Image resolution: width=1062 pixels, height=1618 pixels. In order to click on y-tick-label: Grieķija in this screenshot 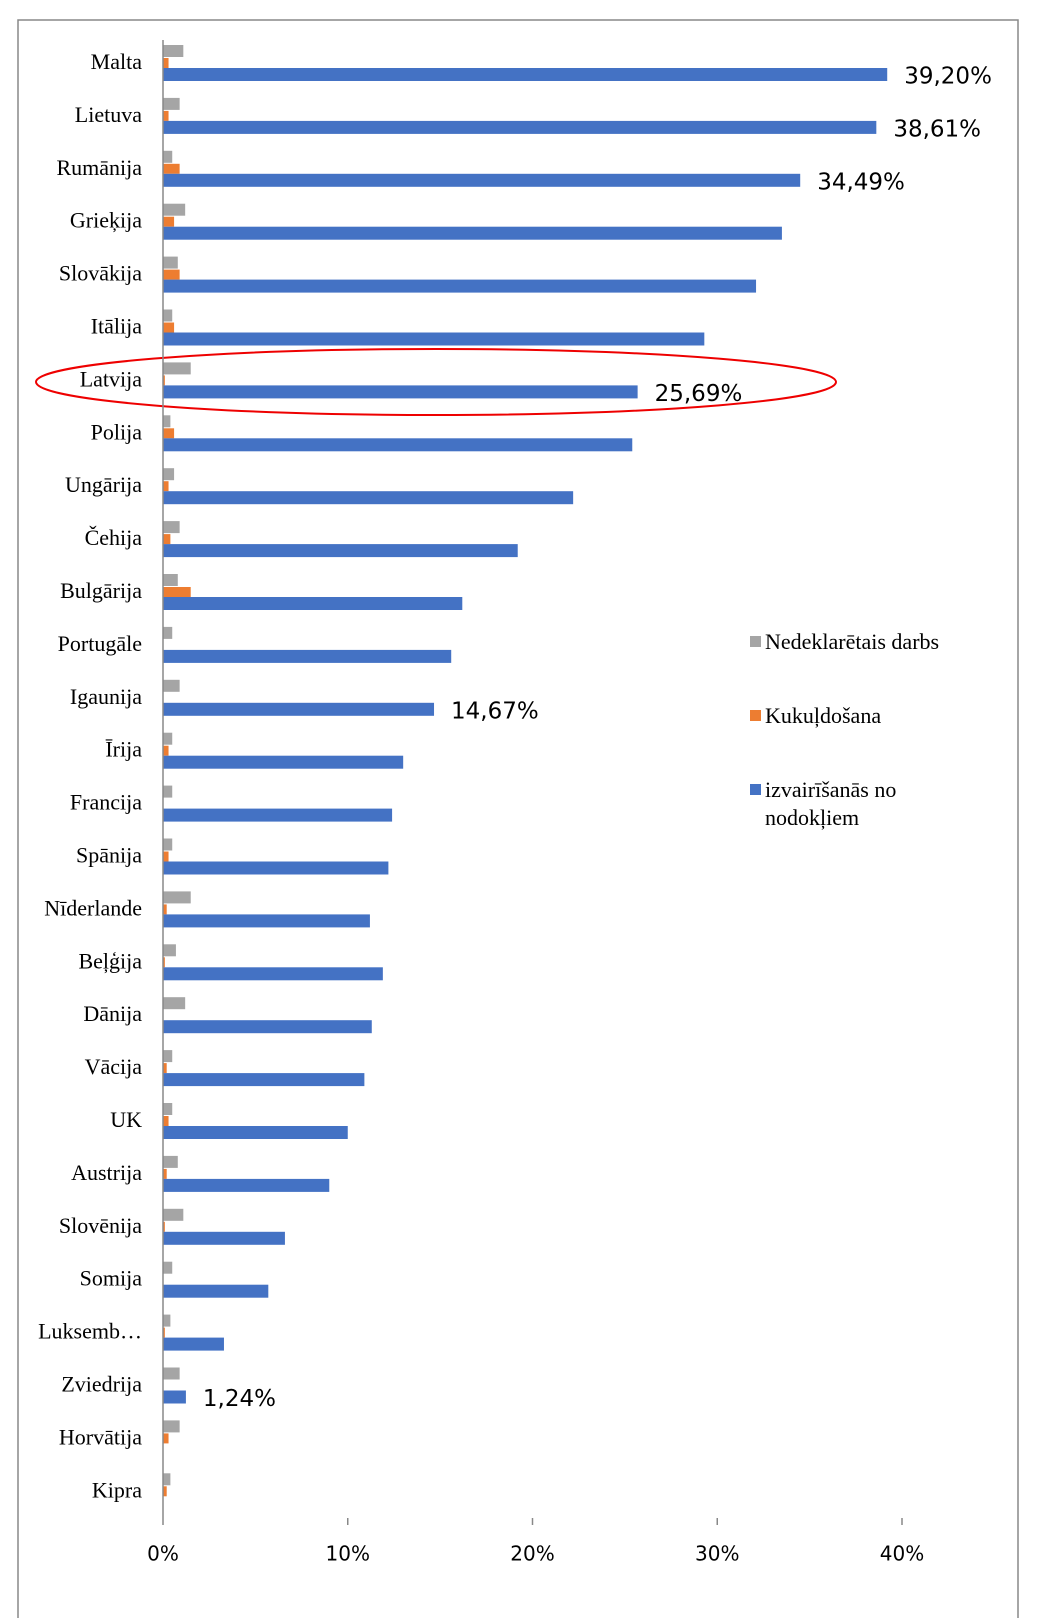, I will do `click(106, 220)`.